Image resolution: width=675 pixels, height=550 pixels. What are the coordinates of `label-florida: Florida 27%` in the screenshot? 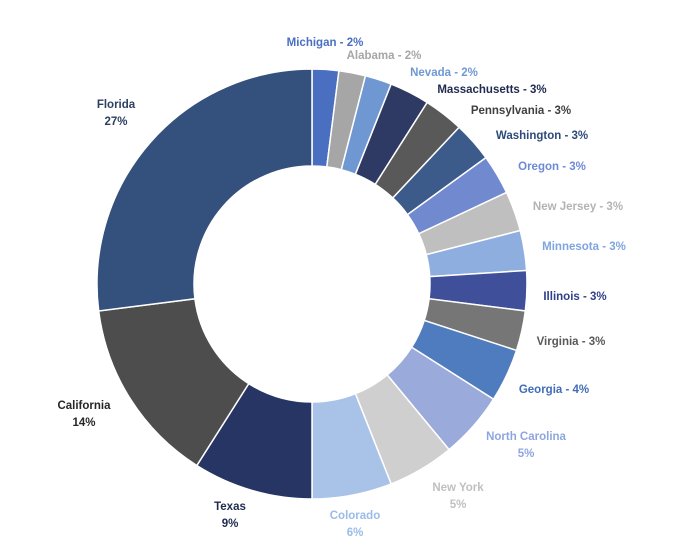 It's located at (116, 113).